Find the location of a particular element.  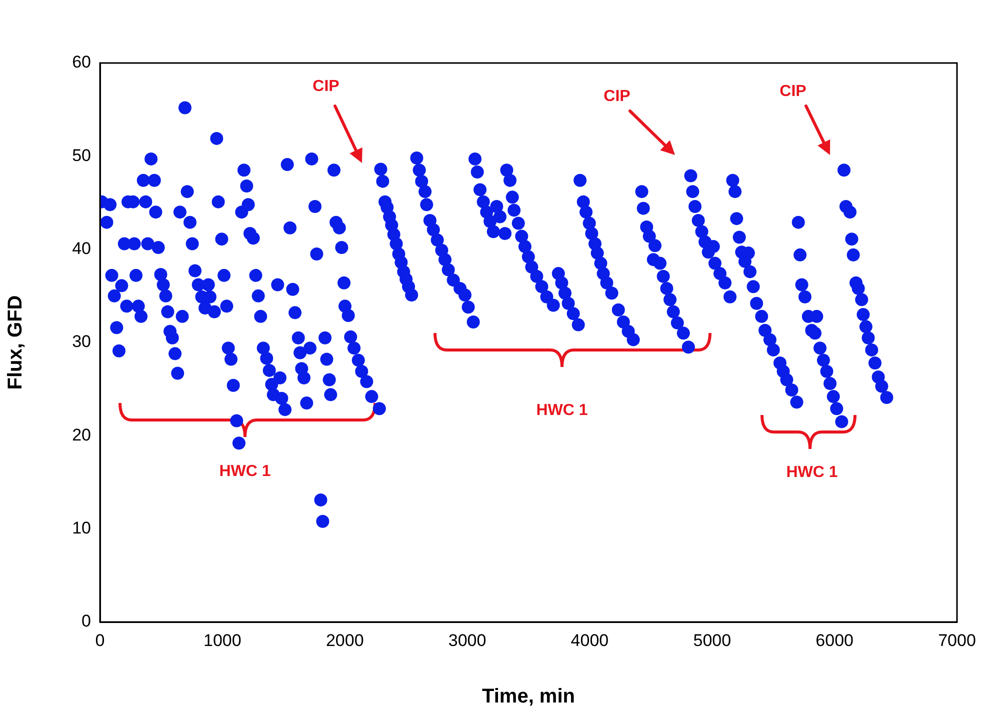

x-tick-label: 3000 is located at coordinates (467, 640).